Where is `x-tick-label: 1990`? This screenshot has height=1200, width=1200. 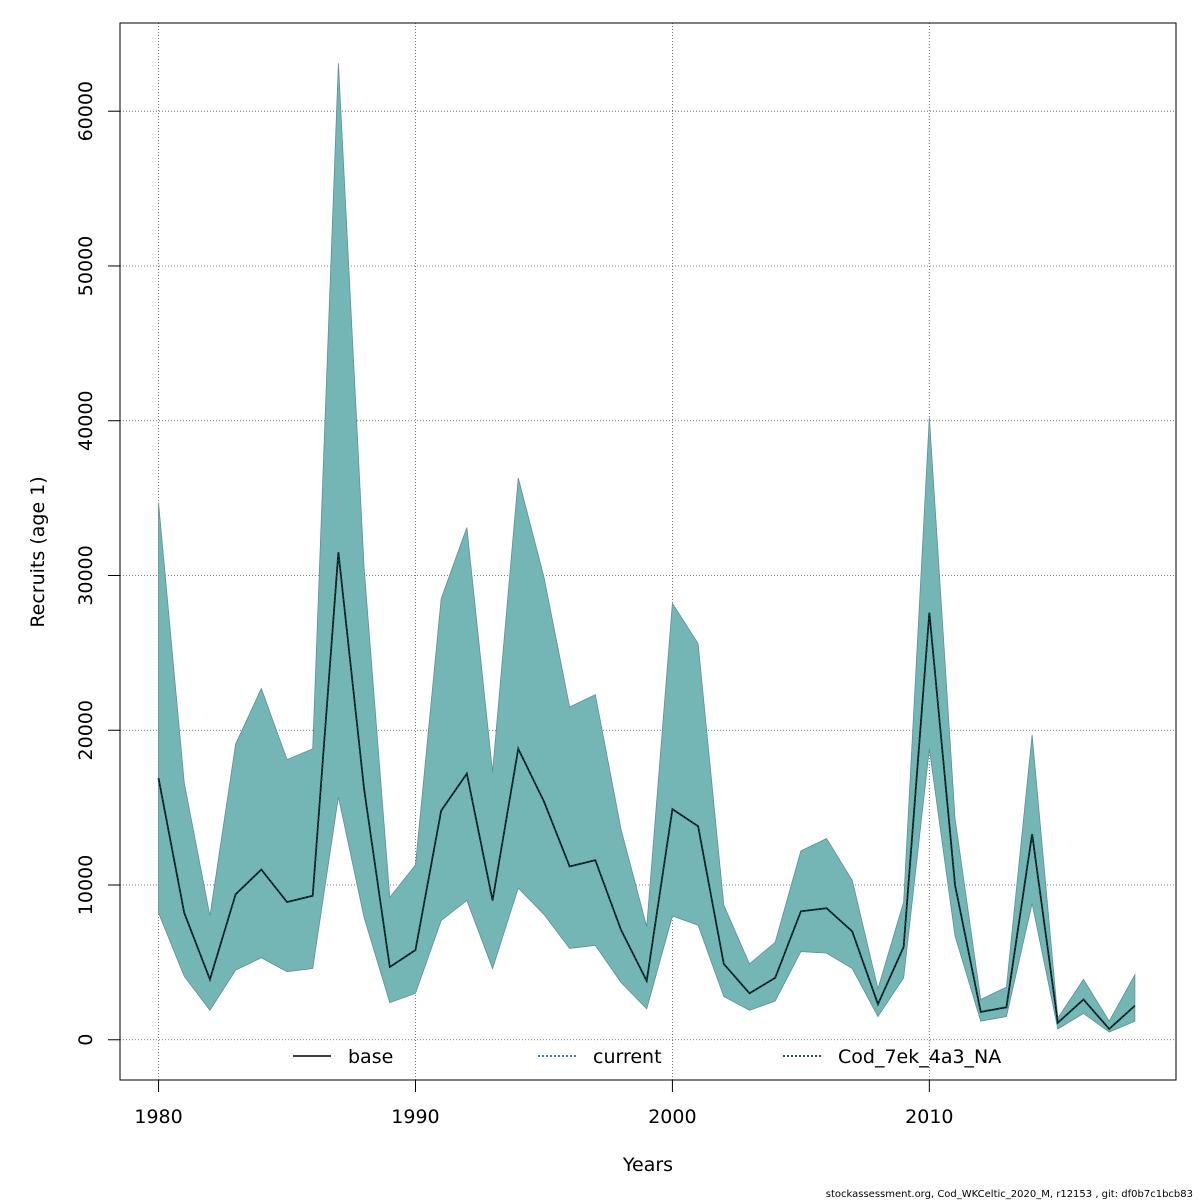 x-tick-label: 1990 is located at coordinates (415, 1117).